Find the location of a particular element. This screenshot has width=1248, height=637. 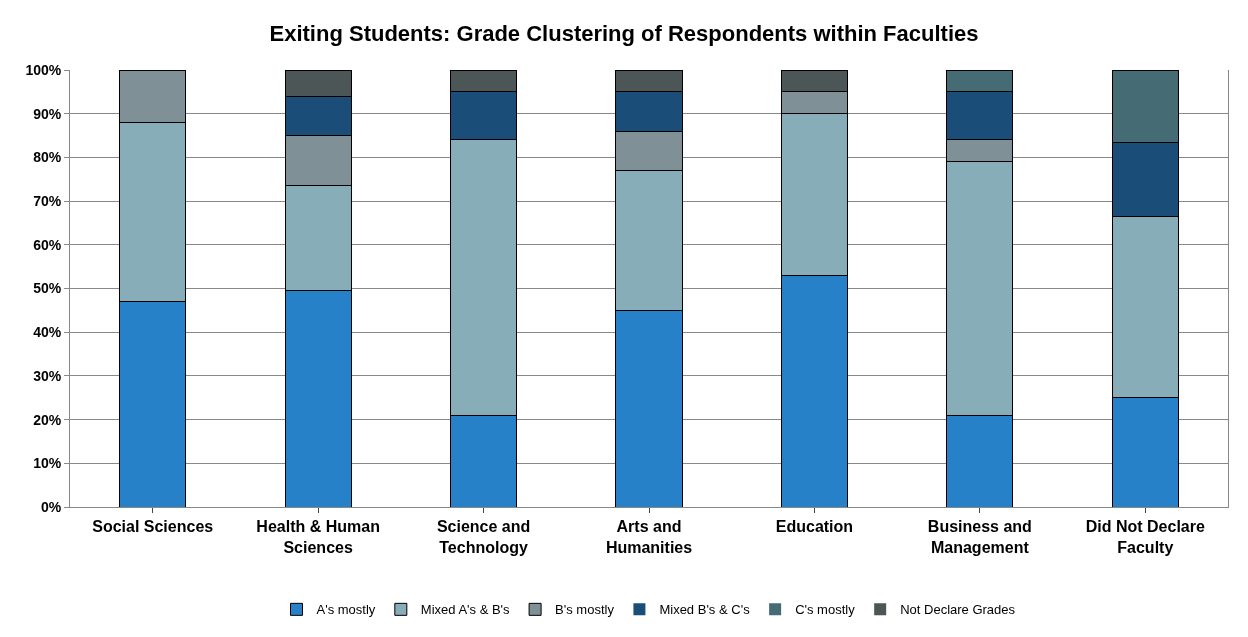

x-tick-label: Arts and Humanities is located at coordinates (649, 537).